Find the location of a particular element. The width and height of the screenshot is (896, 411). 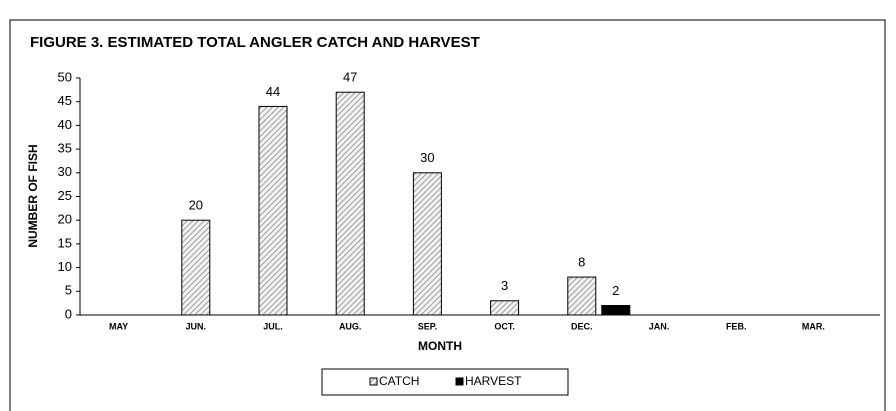

x-tick-label: SEP. is located at coordinates (427, 326).